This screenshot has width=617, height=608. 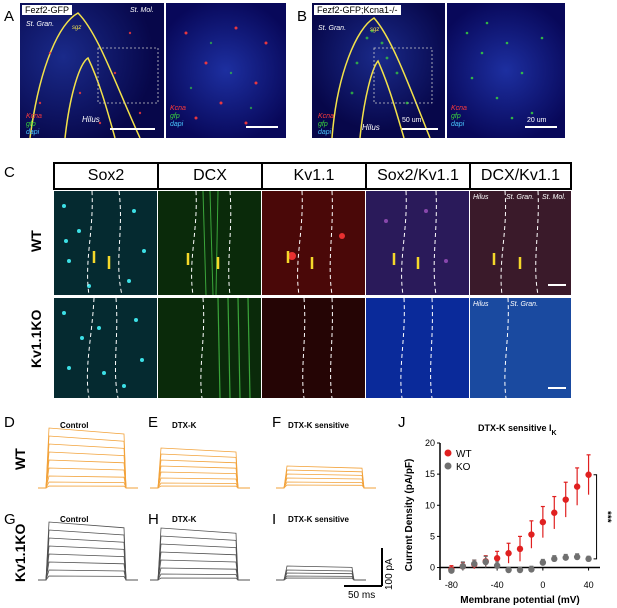 What do you see at coordinates (321, 573) in the screenshot?
I see `traces-i` at bounding box center [321, 573].